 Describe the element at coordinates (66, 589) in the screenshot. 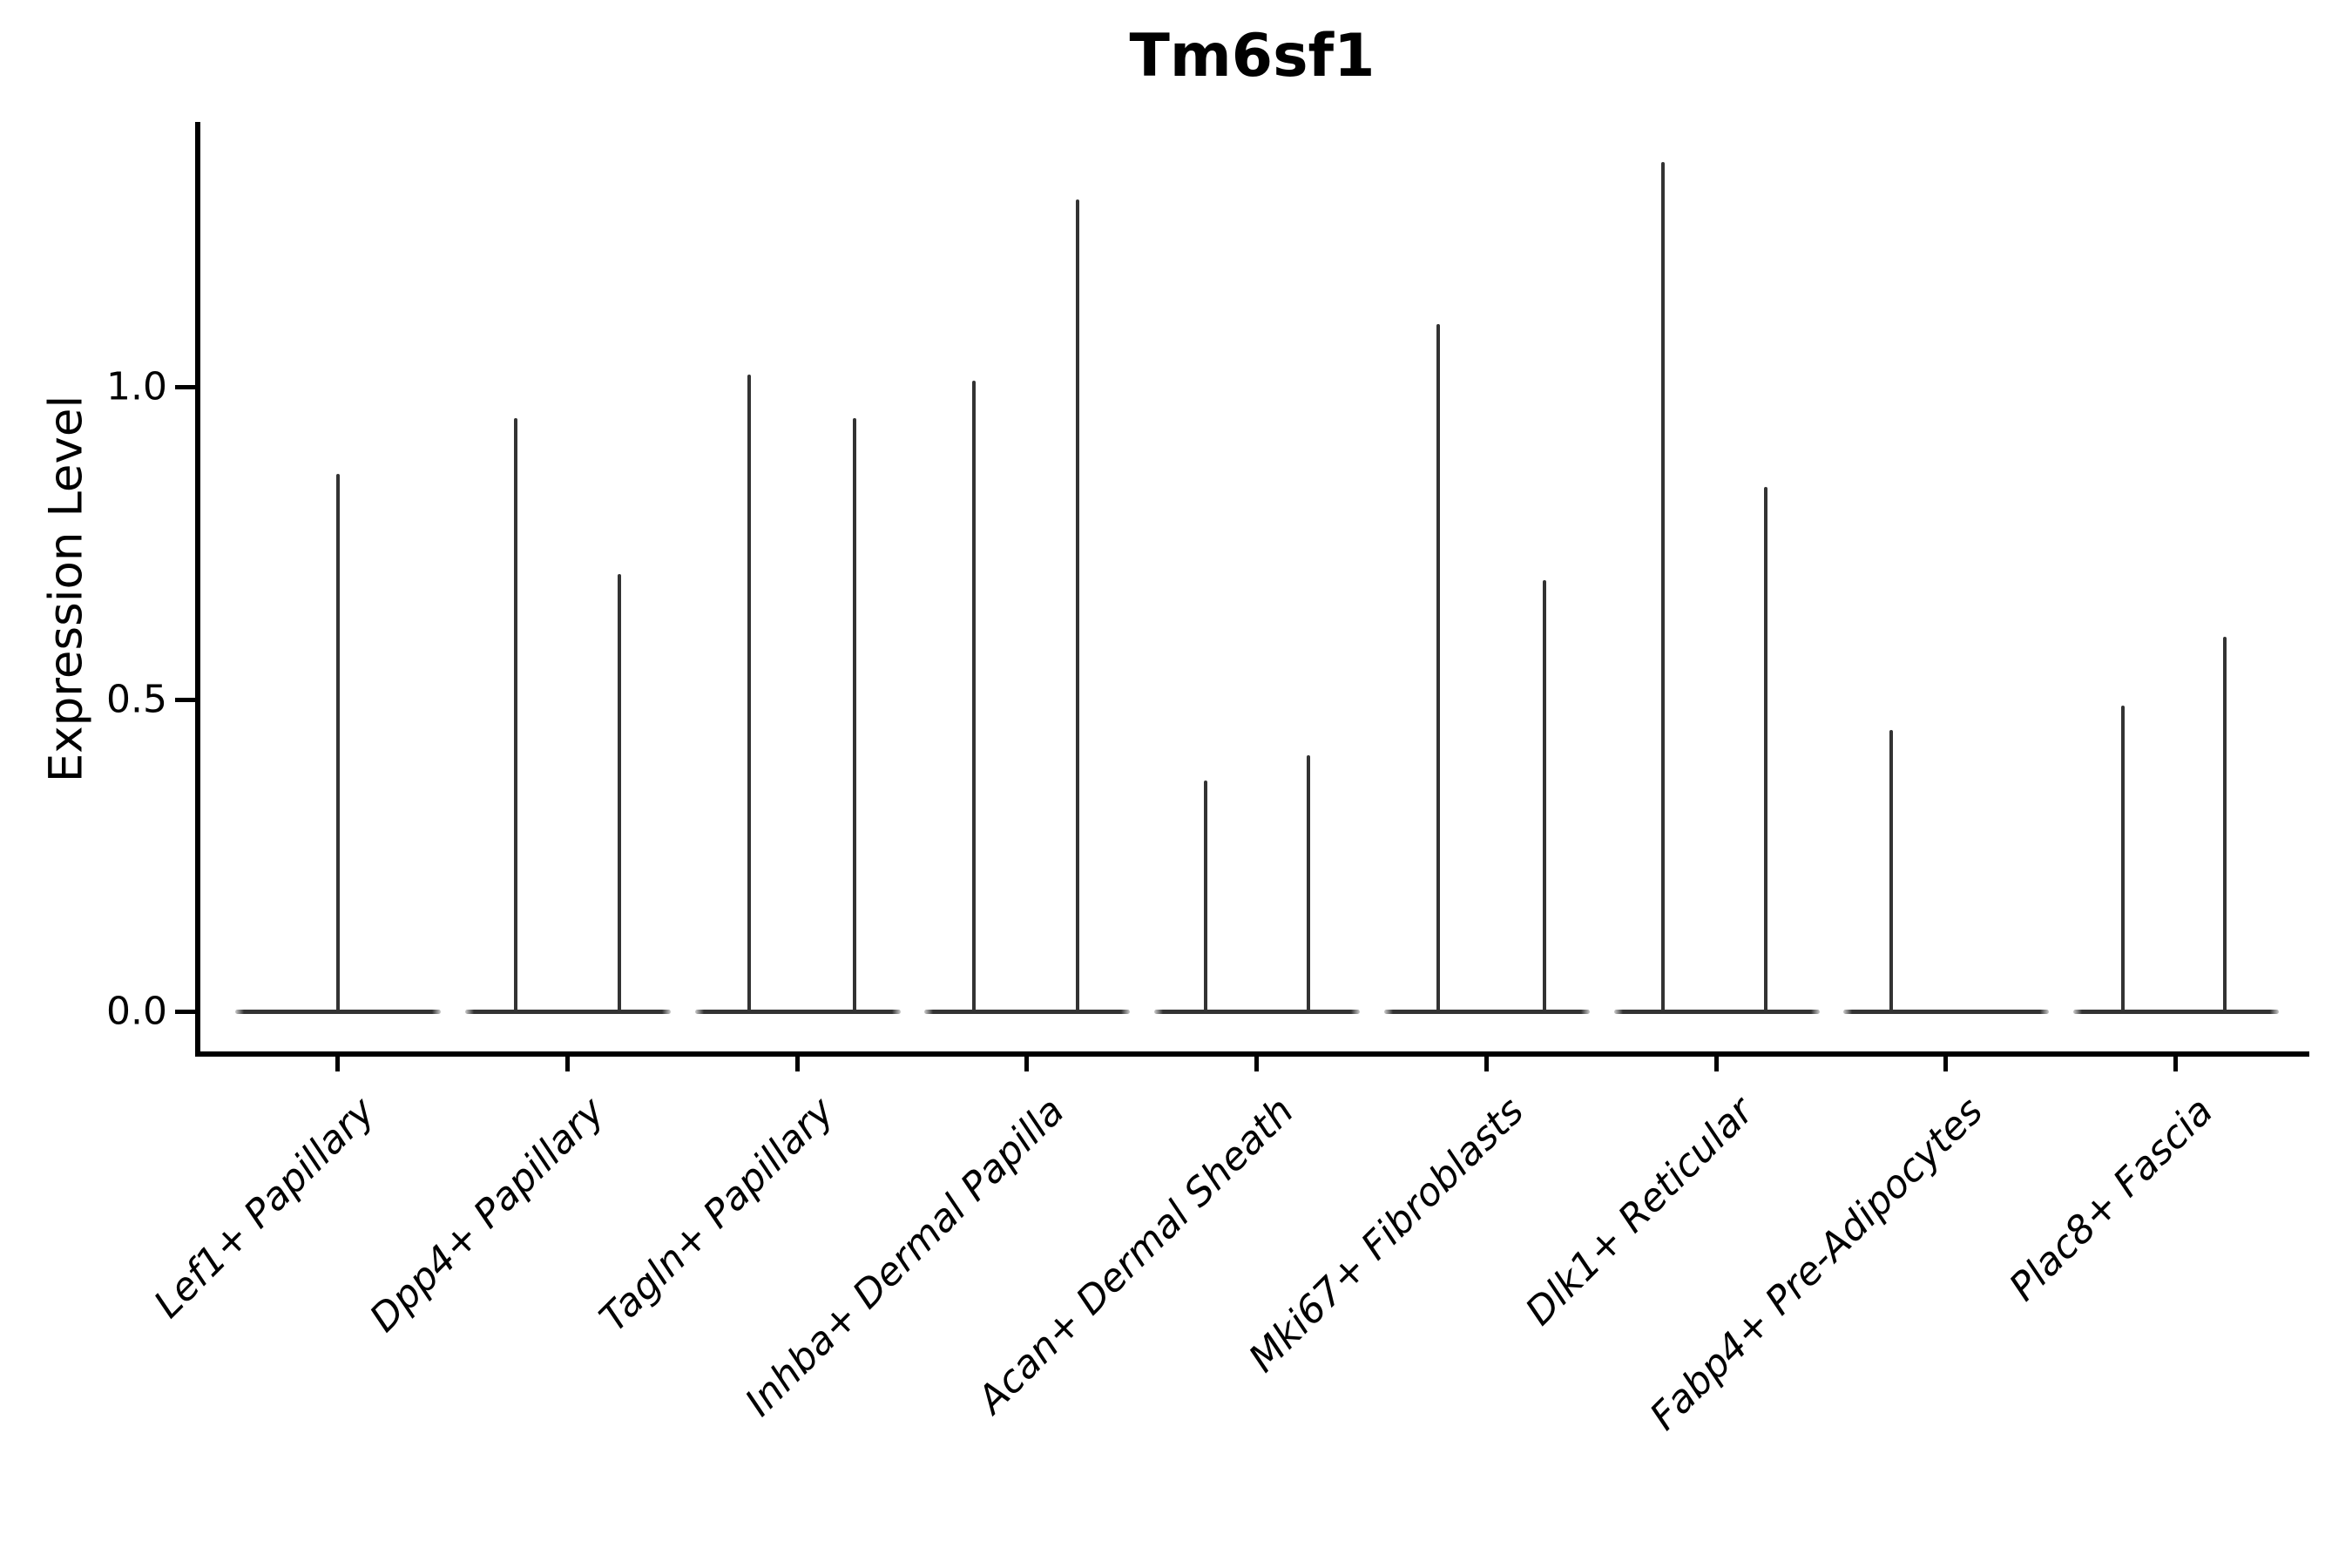

I see `y-axis-label: Expression Level` at that location.